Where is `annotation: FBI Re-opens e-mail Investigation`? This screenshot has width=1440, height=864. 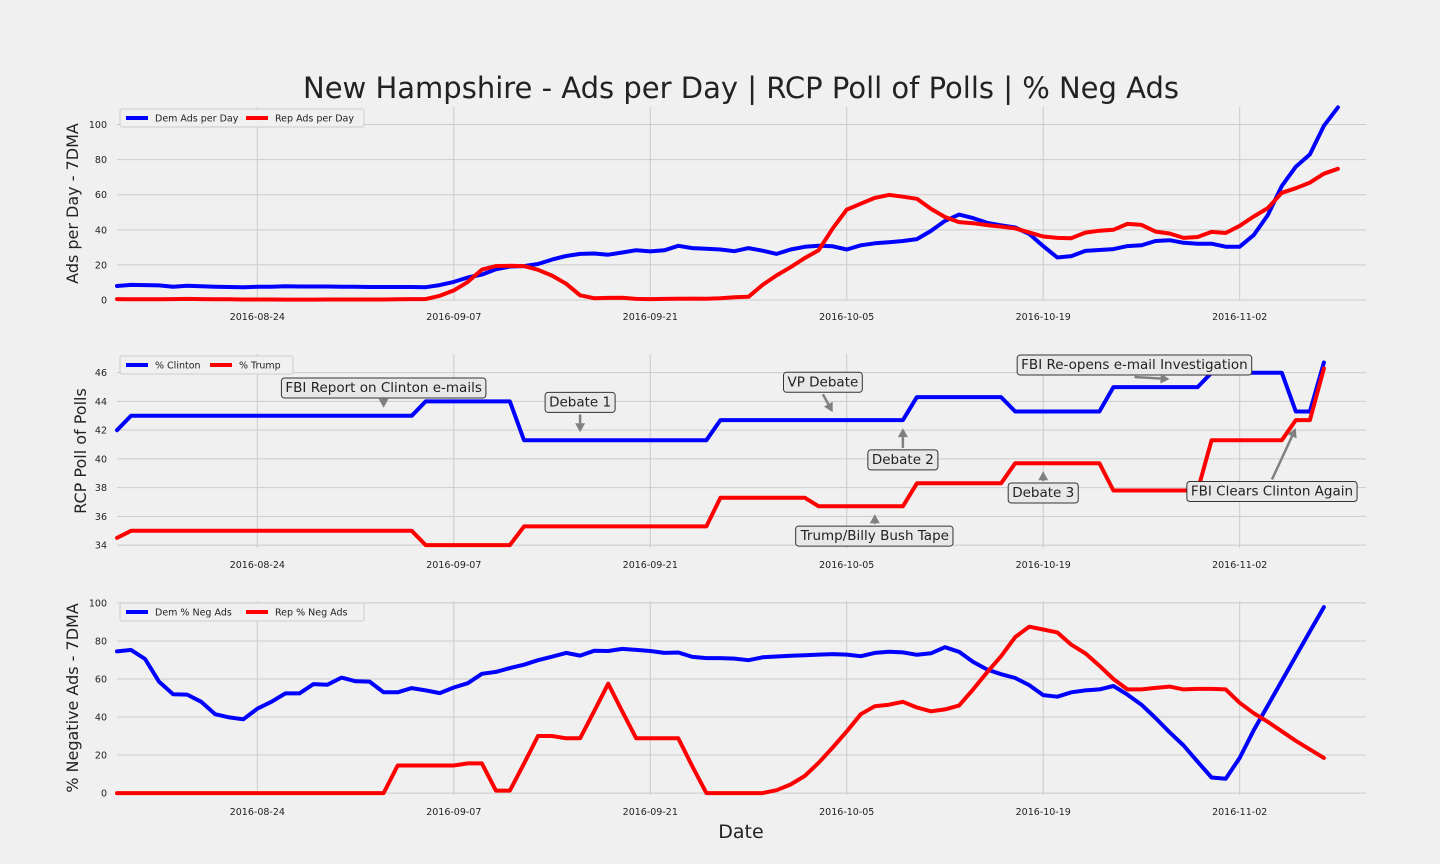 annotation: FBI Re-opens e-mail Investigation is located at coordinates (1134, 369).